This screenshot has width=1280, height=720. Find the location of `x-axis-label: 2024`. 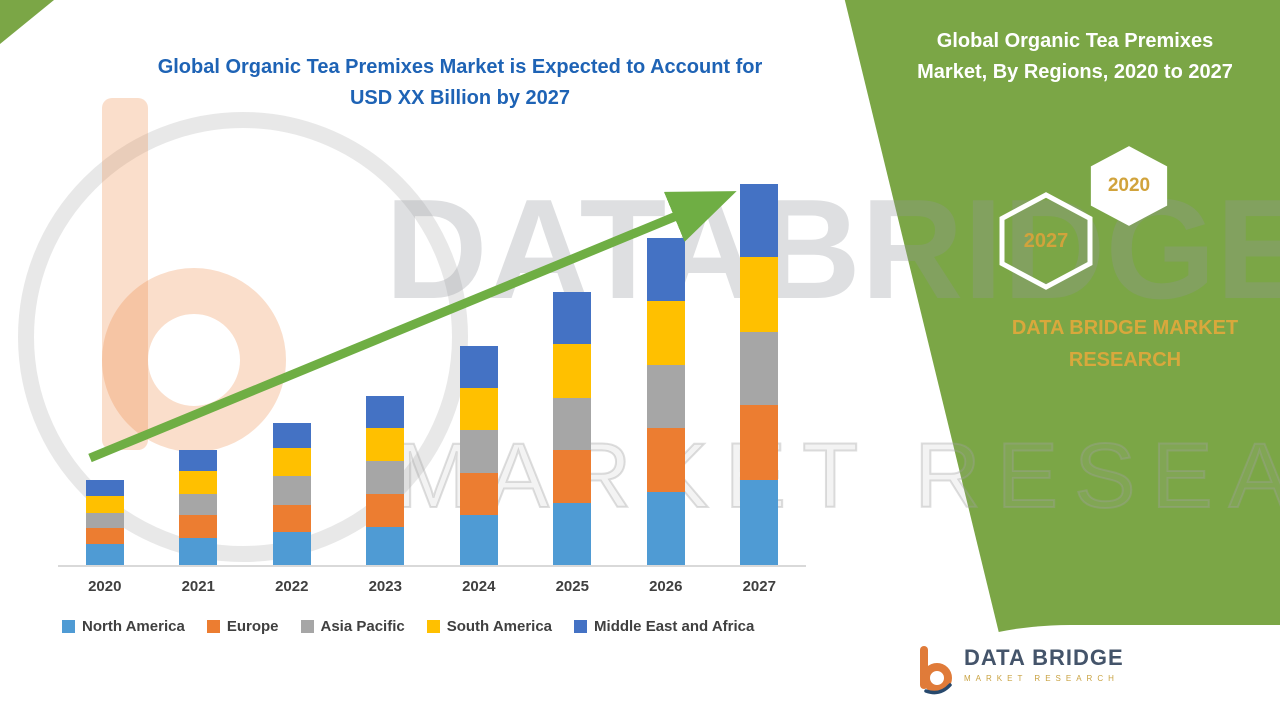

x-axis-label: 2024 is located at coordinates (479, 586).